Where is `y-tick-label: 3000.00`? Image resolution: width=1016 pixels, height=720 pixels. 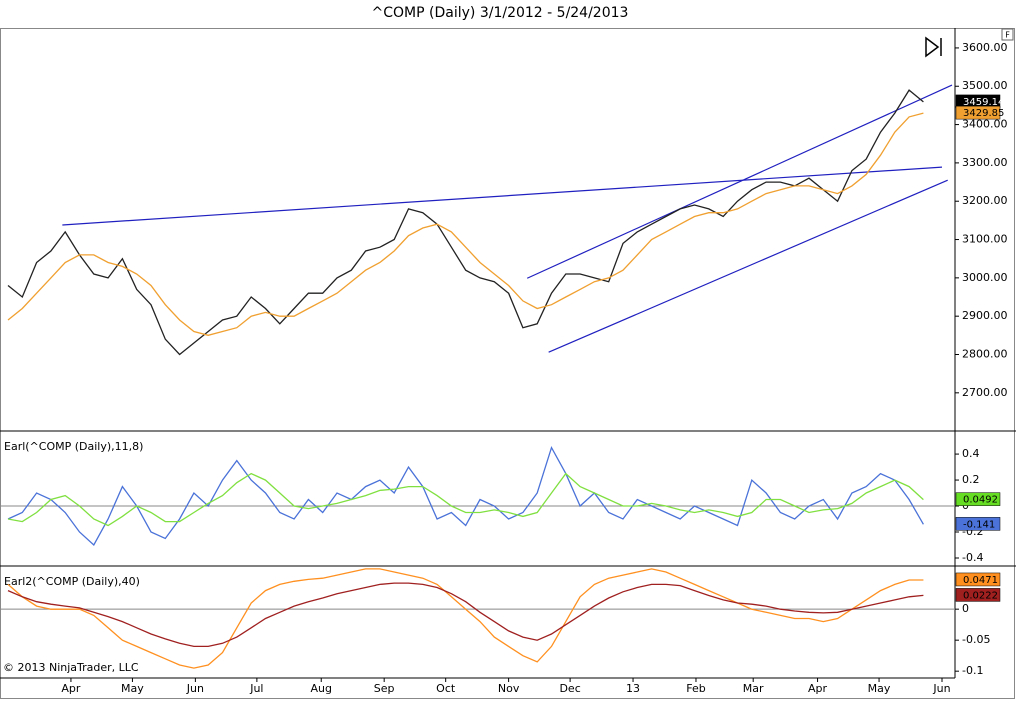 y-tick-label: 3000.00 is located at coordinates (985, 277).